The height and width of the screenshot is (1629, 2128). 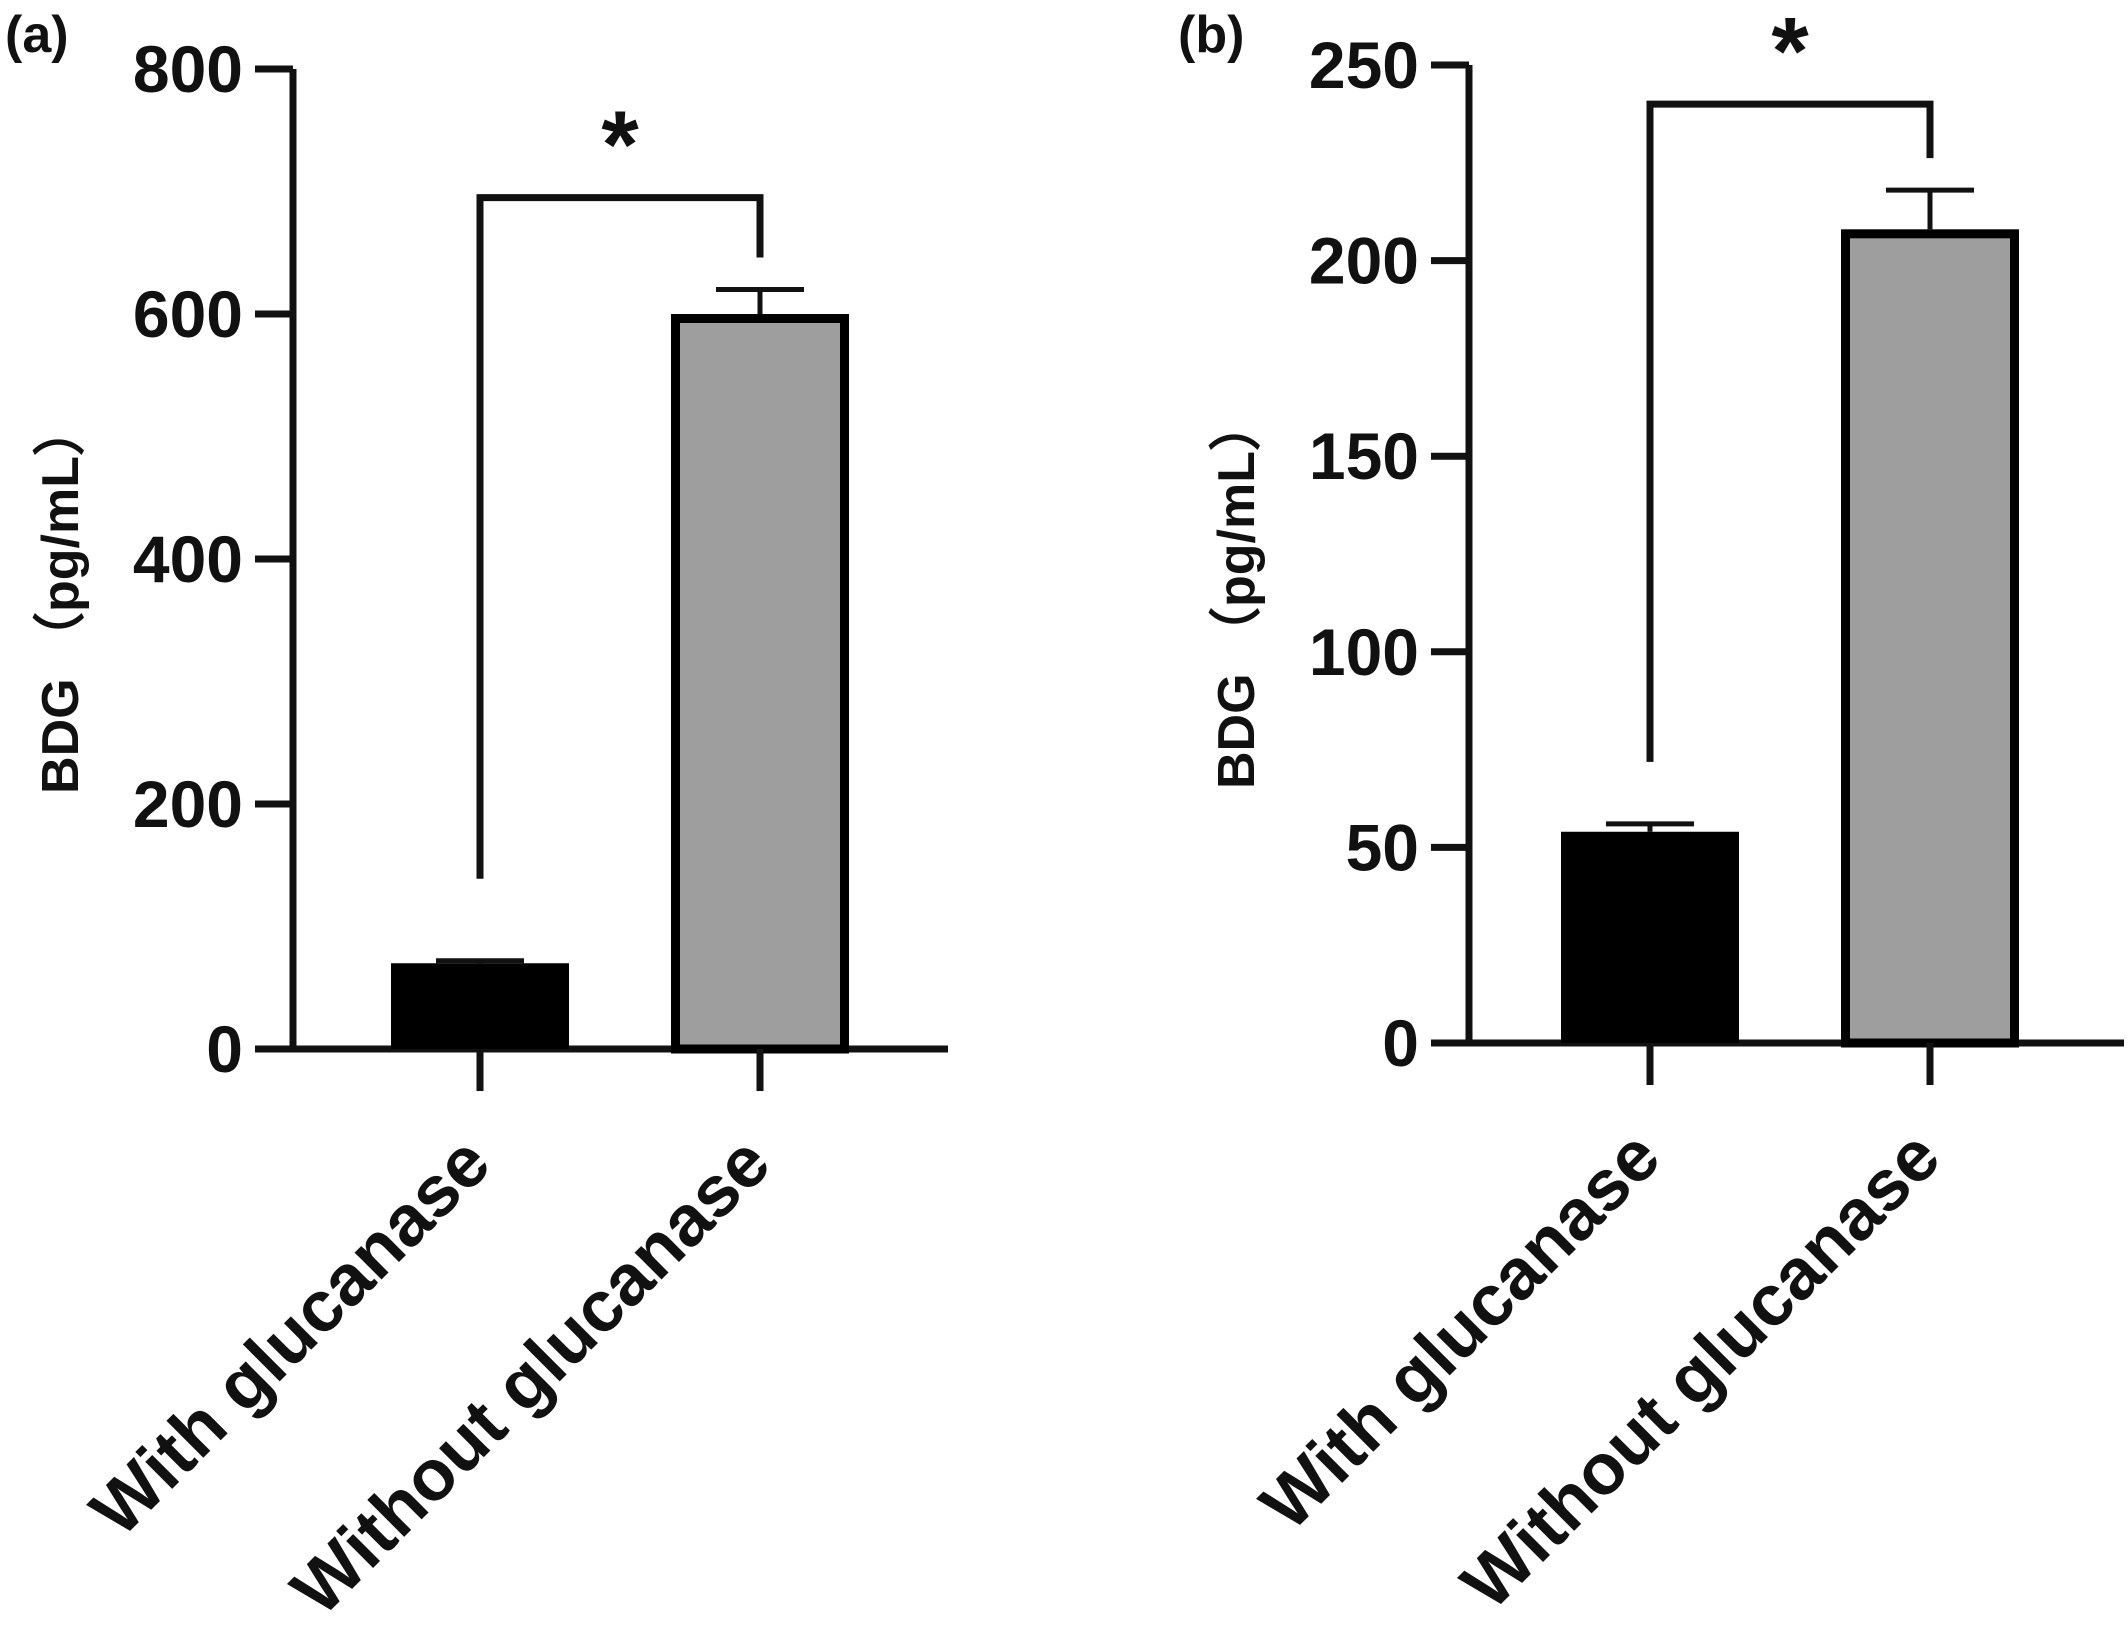 What do you see at coordinates (188, 559) in the screenshot?
I see `y-tick-label: 400` at bounding box center [188, 559].